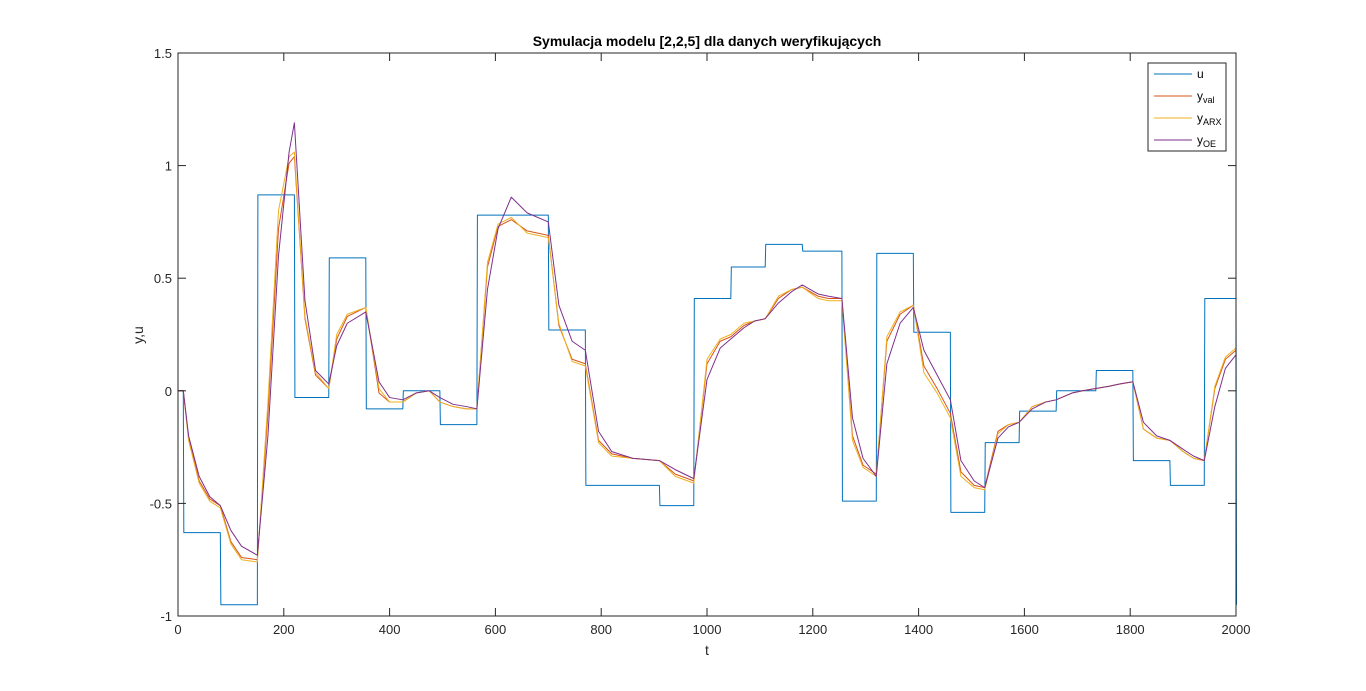 This screenshot has width=1366, height=691. Describe the element at coordinates (166, 616) in the screenshot. I see `y-tick-label: -1` at that location.